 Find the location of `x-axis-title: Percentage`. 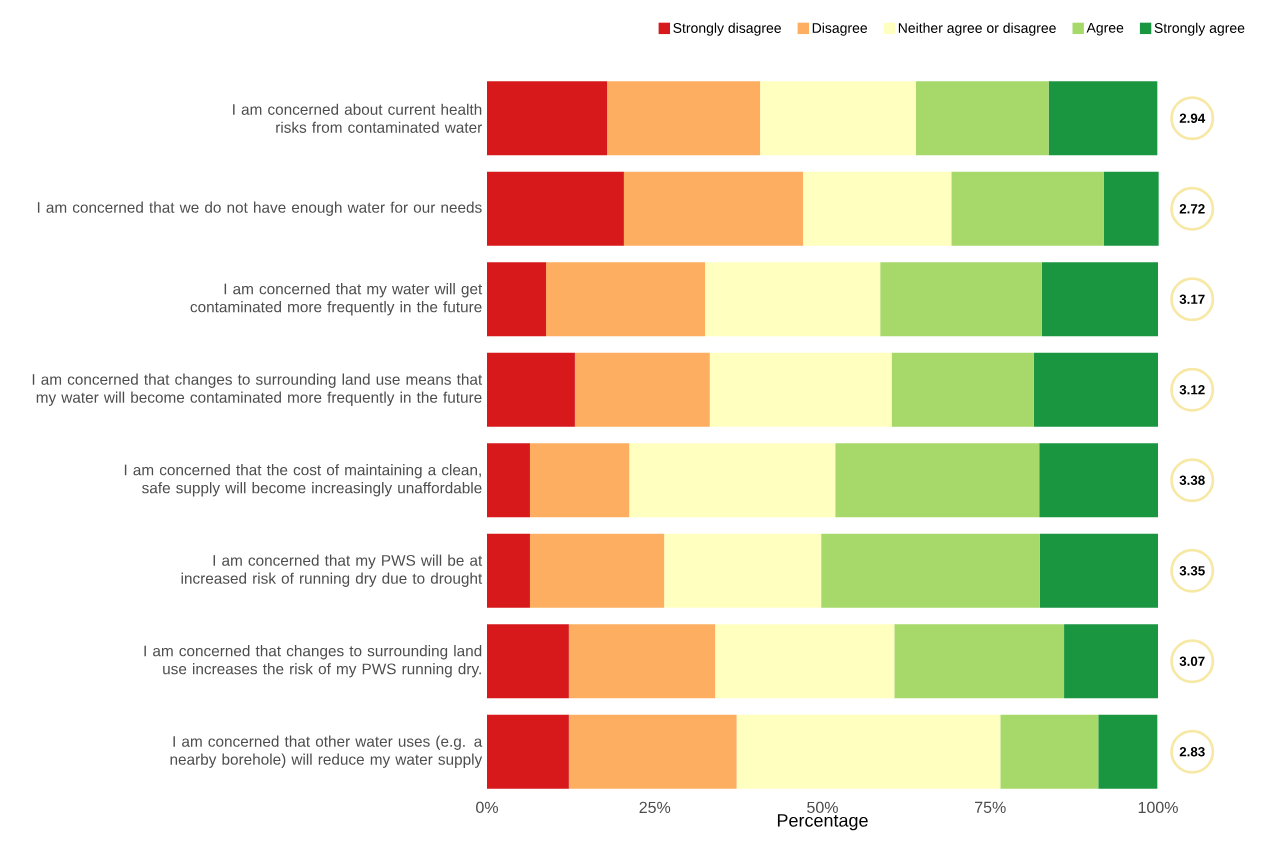

x-axis-title: Percentage is located at coordinates (822, 822).